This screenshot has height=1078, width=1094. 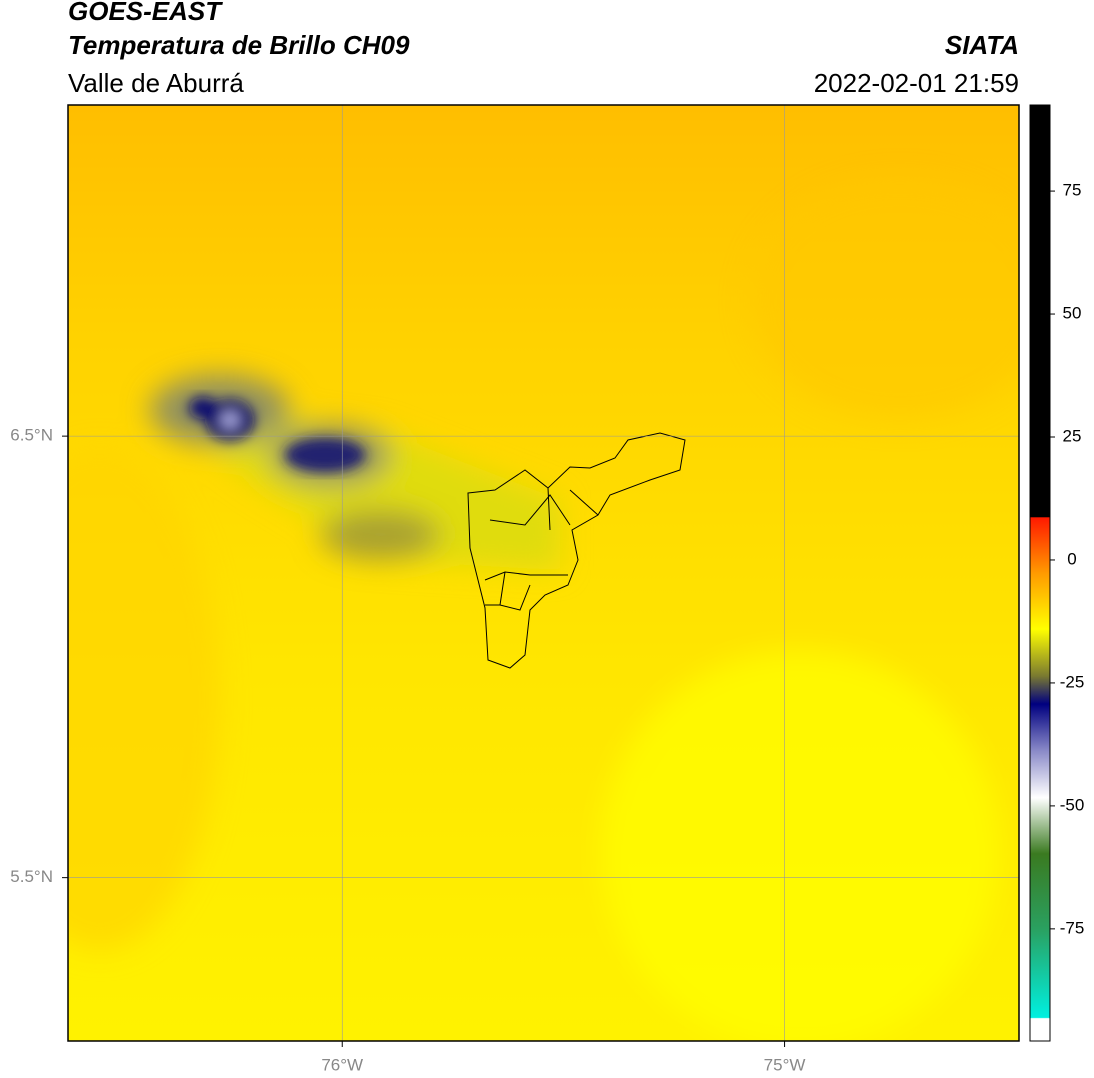 I want to click on colorbar-tick-label: -50, so click(x=1072, y=804).